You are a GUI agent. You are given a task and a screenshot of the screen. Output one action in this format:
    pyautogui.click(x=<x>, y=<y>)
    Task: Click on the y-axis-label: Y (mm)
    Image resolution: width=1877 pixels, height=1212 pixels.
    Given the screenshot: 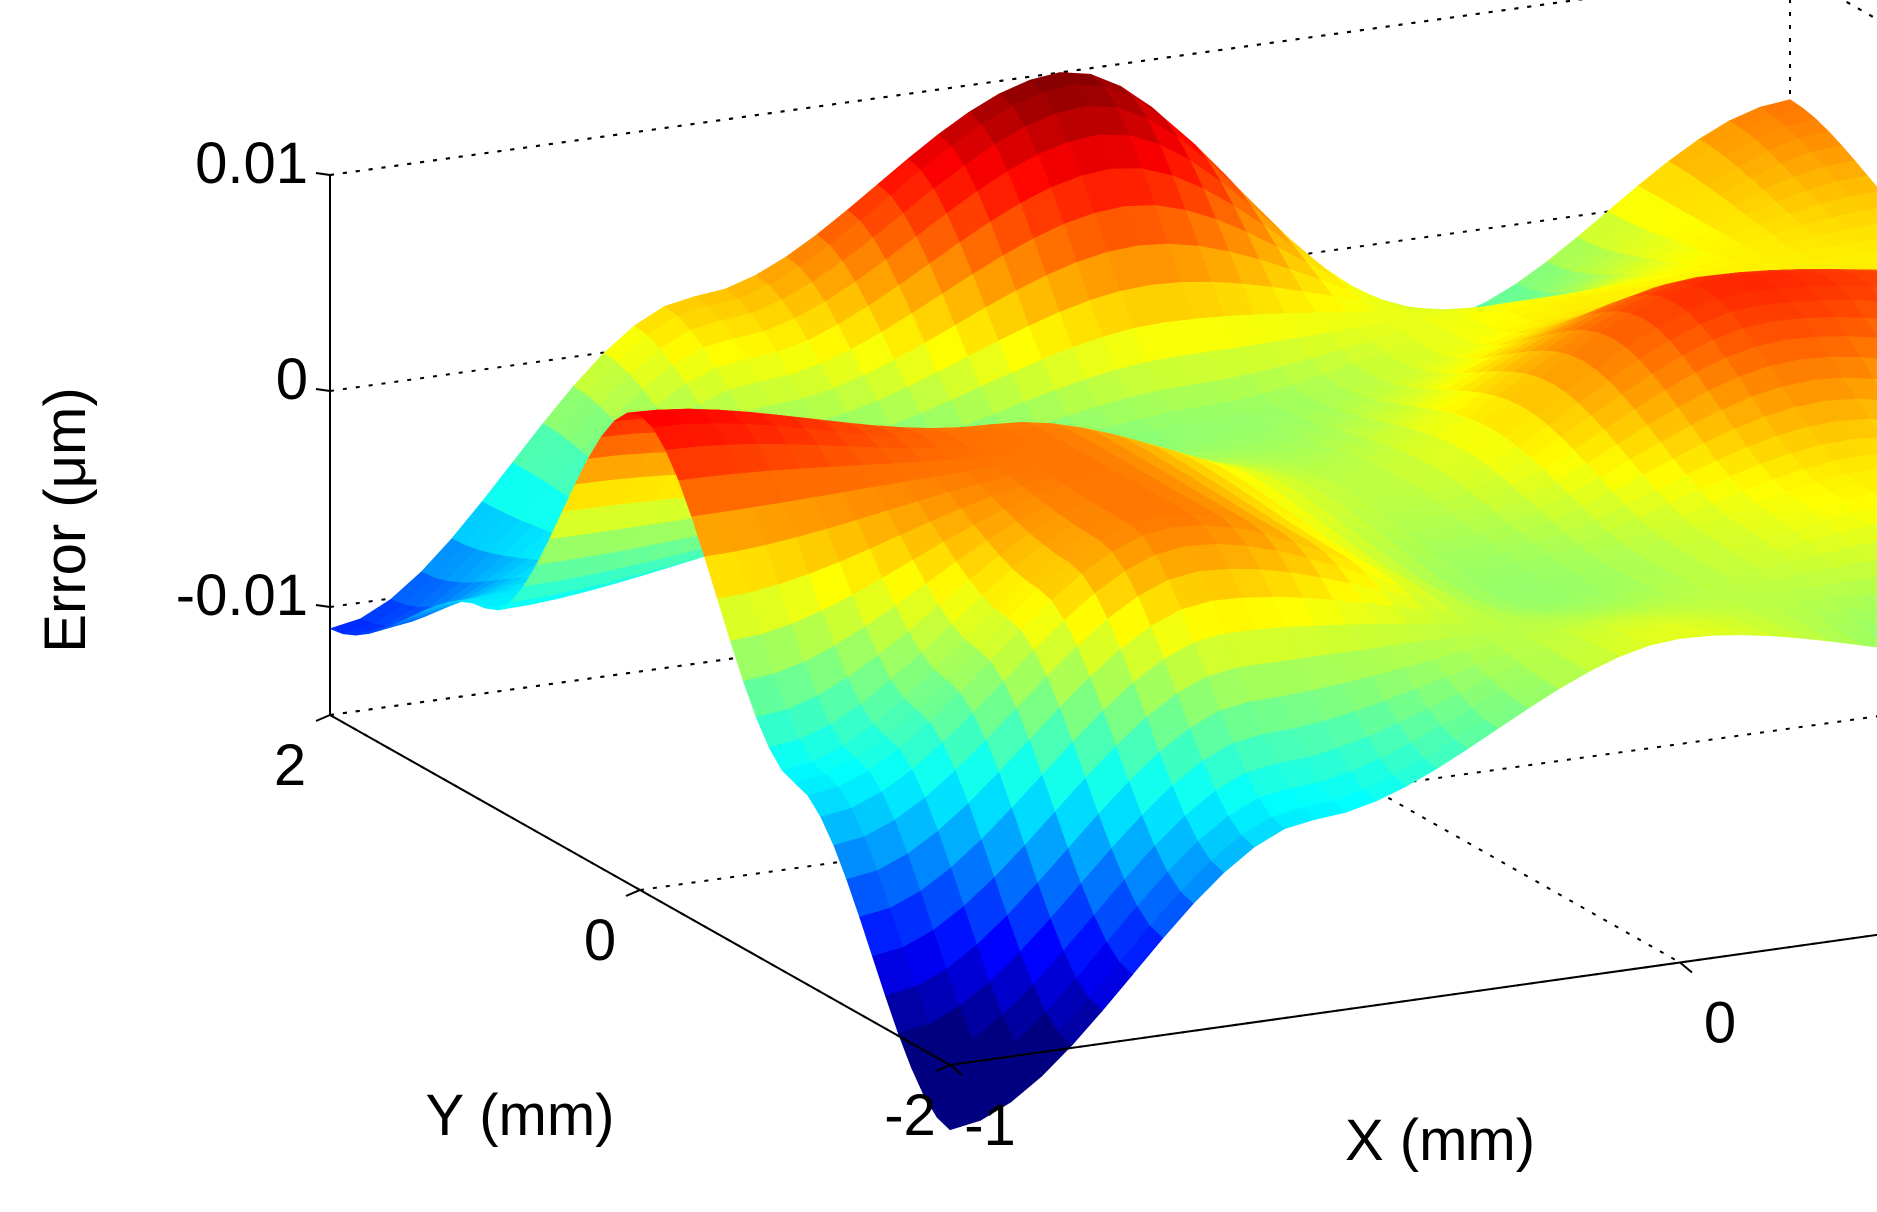 What is the action you would take?
    pyautogui.click(x=519, y=1115)
    